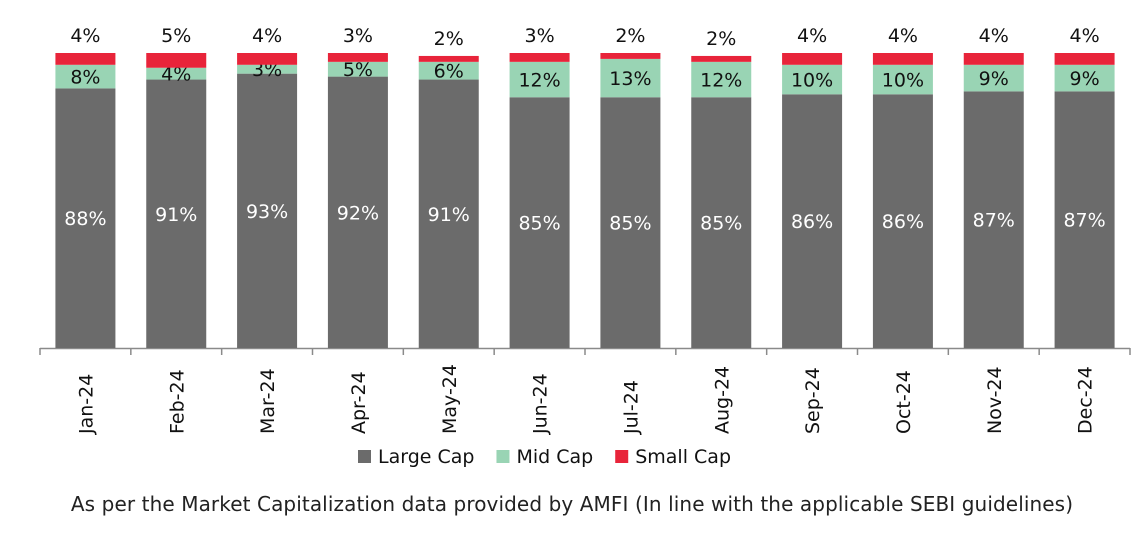  I want to click on x-tick-label: Sep-24, so click(813, 400).